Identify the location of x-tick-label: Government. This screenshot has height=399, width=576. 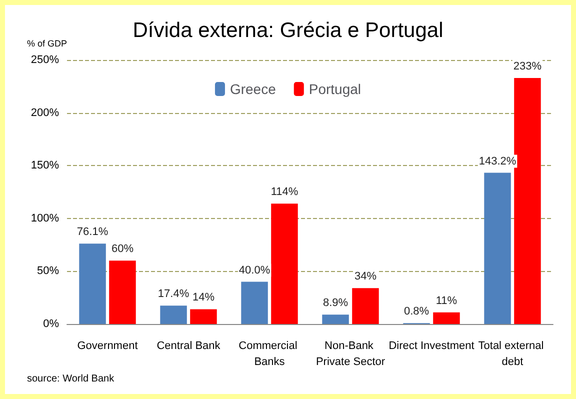
(107, 346).